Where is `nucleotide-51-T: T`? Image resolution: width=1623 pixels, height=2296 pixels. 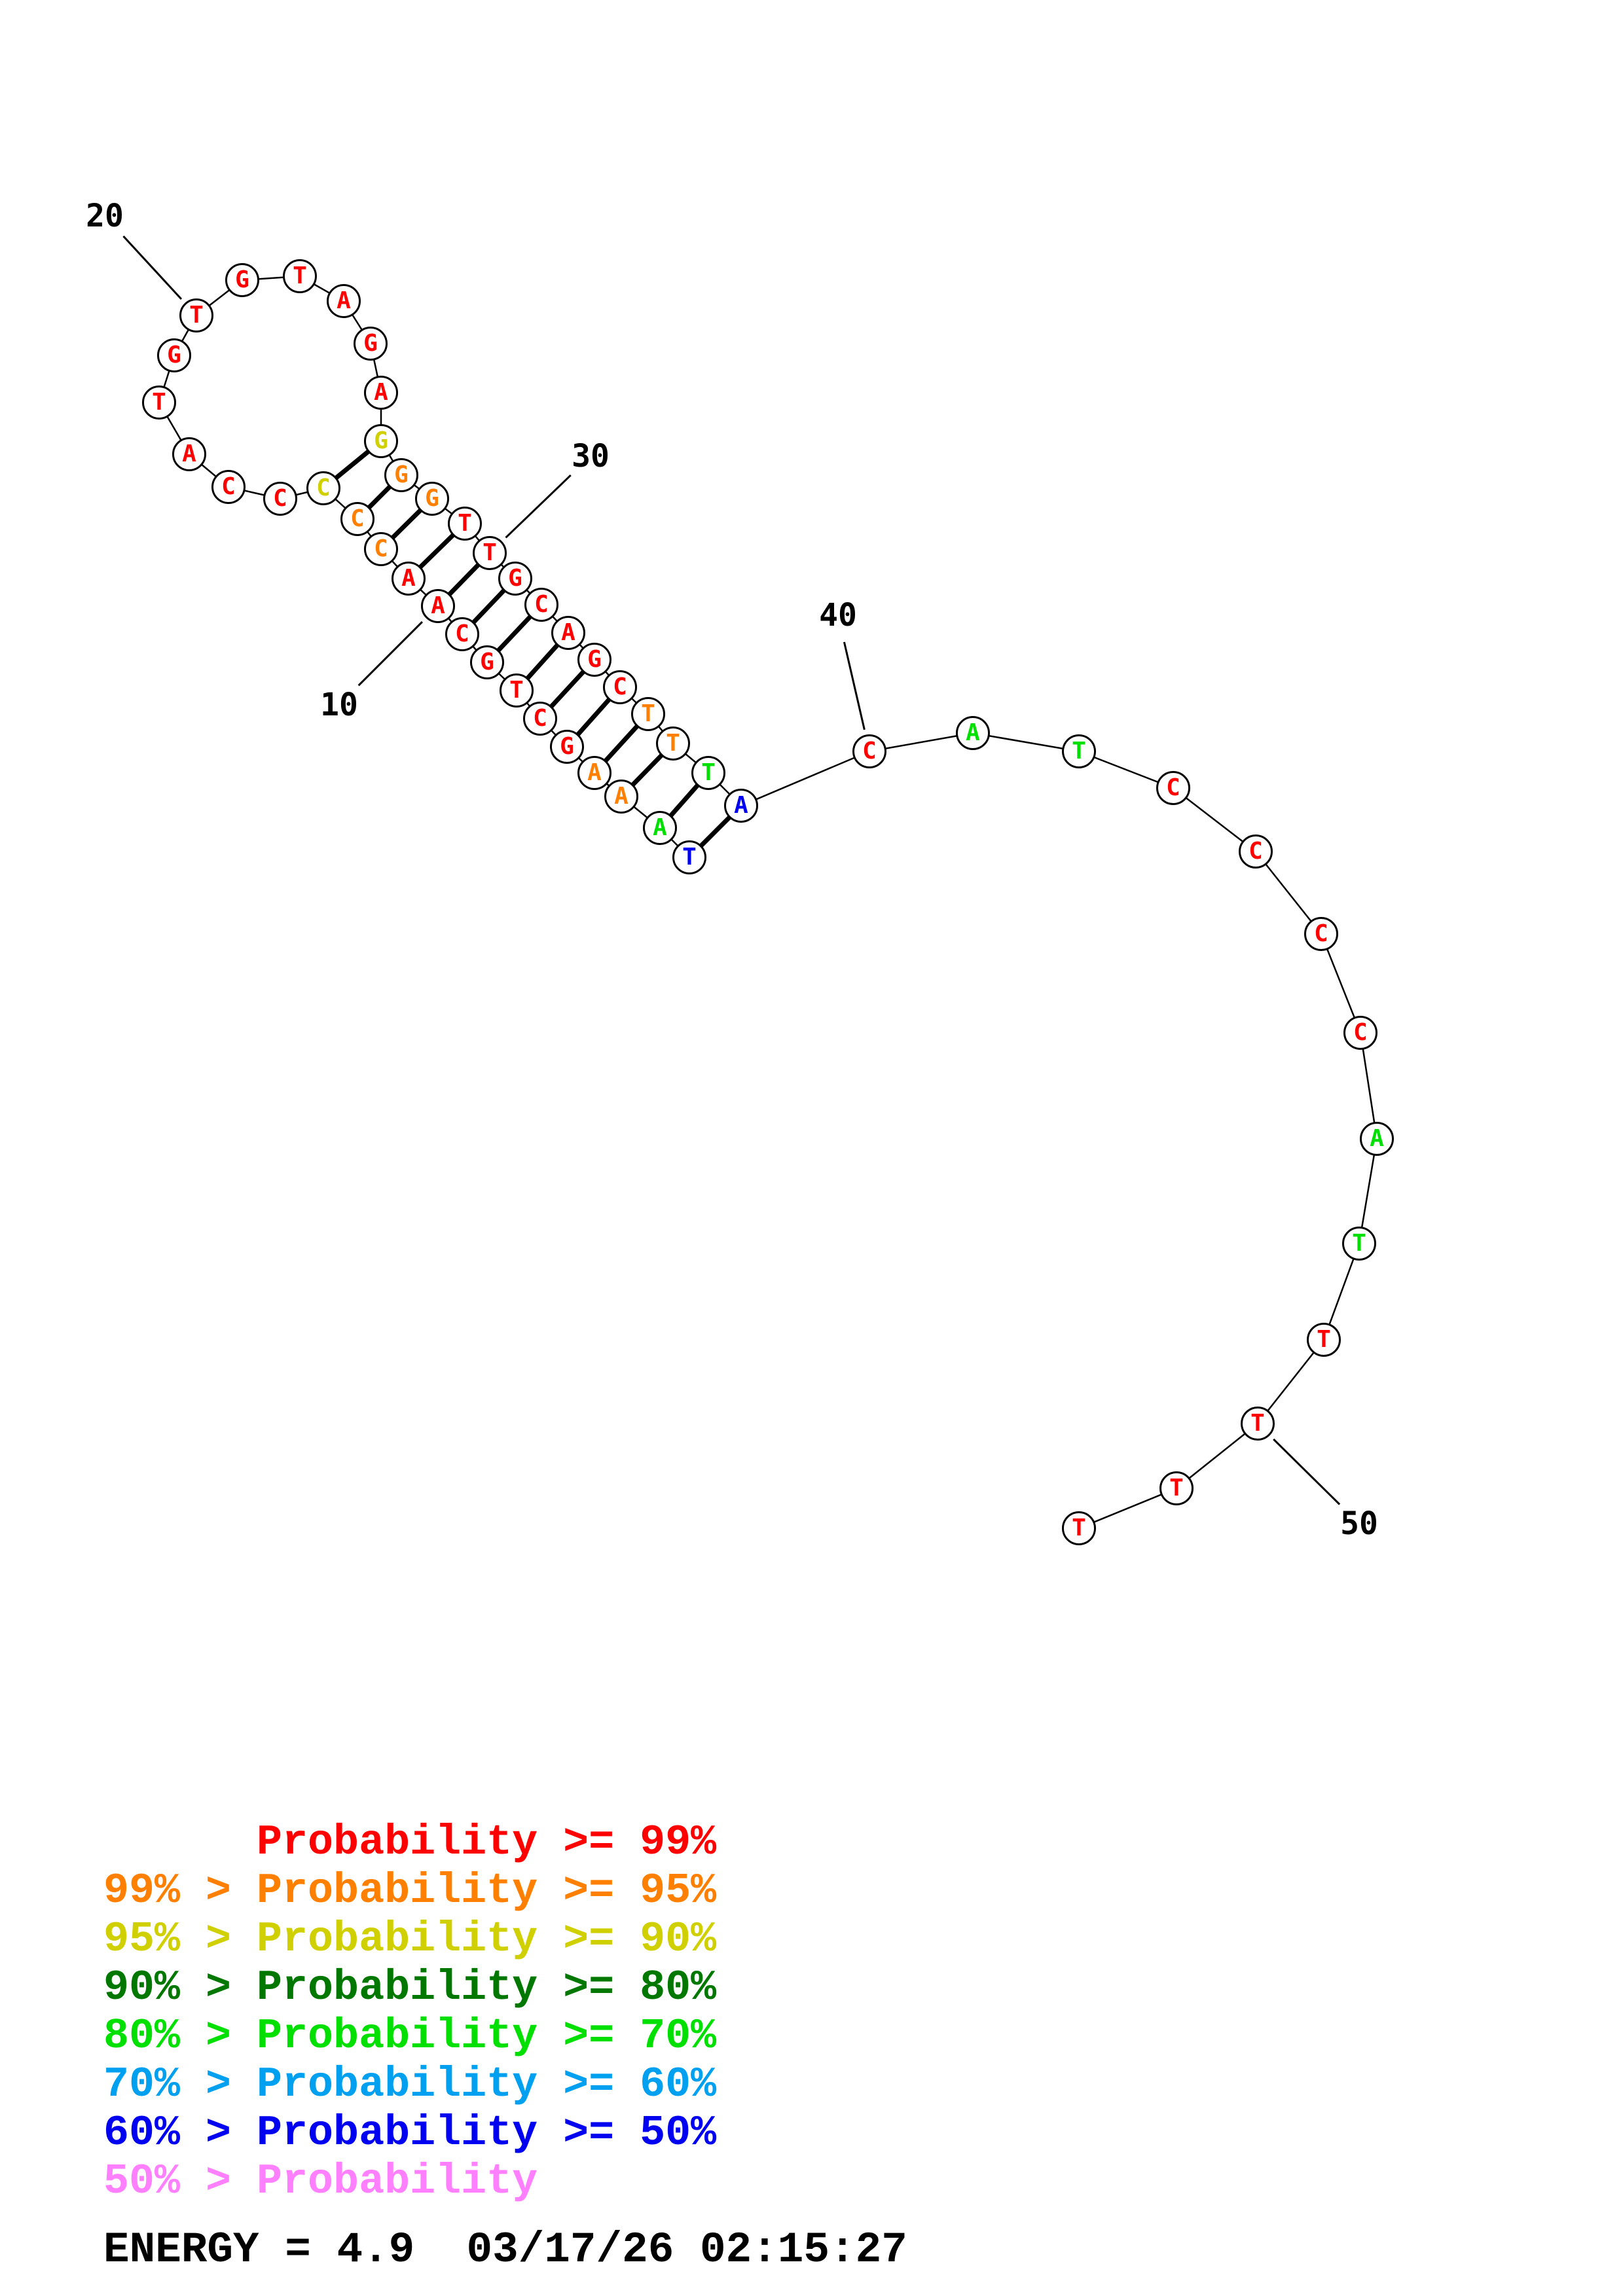 nucleotide-51-T: T is located at coordinates (1176, 1488).